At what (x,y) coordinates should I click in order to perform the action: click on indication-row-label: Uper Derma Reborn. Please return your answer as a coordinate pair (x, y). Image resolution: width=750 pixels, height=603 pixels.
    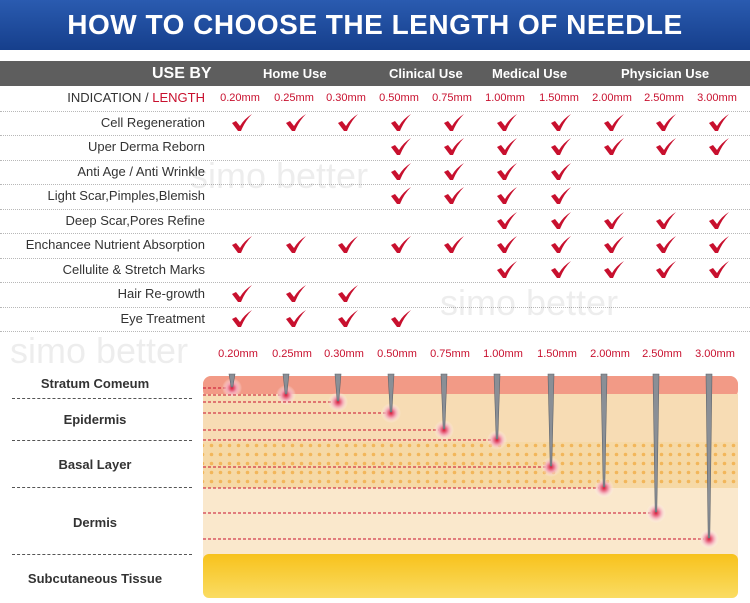
    Looking at the image, I should click on (146, 146).